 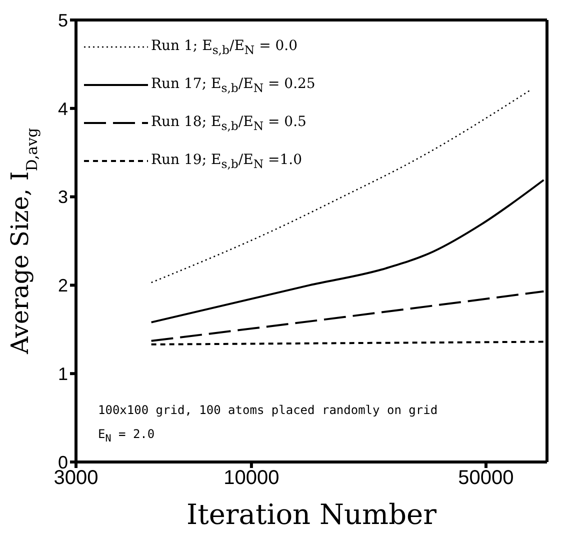 What do you see at coordinates (224, 47) in the screenshot?
I see `legend-label: Run 1; E$_{s,b}$/E$_{N}$ = 0.0` at bounding box center [224, 47].